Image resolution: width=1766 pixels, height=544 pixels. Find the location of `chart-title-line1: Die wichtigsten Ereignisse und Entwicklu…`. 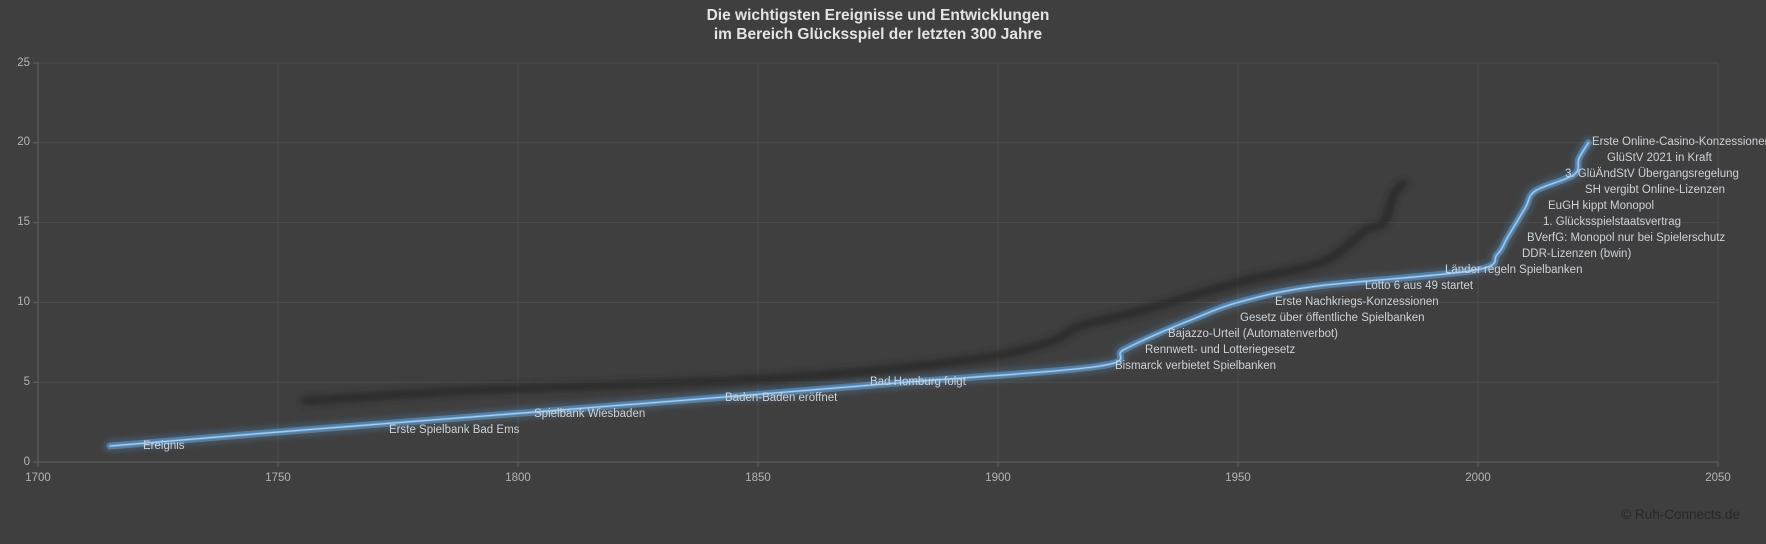

chart-title-line1: Die wichtigsten Ereignisse und Entwicklu… is located at coordinates (878, 15).